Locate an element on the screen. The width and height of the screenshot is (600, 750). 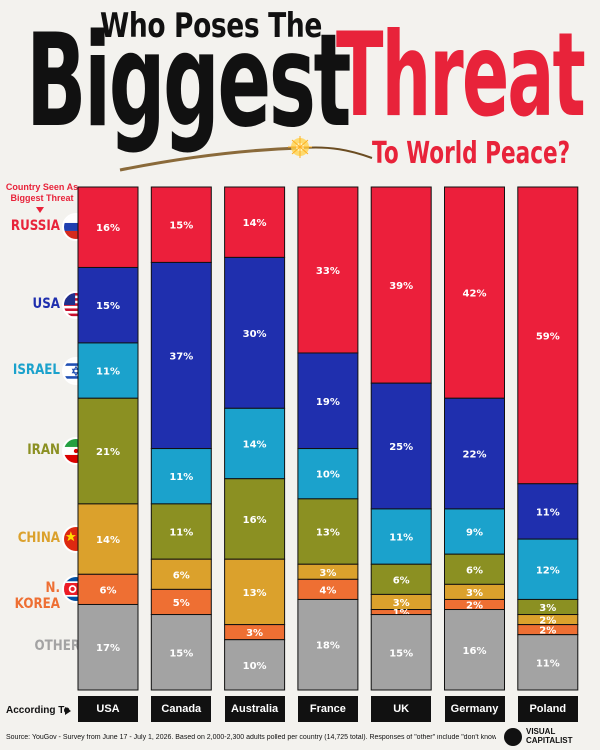
category-label-israel: ISRAEL is located at coordinates (36, 369).